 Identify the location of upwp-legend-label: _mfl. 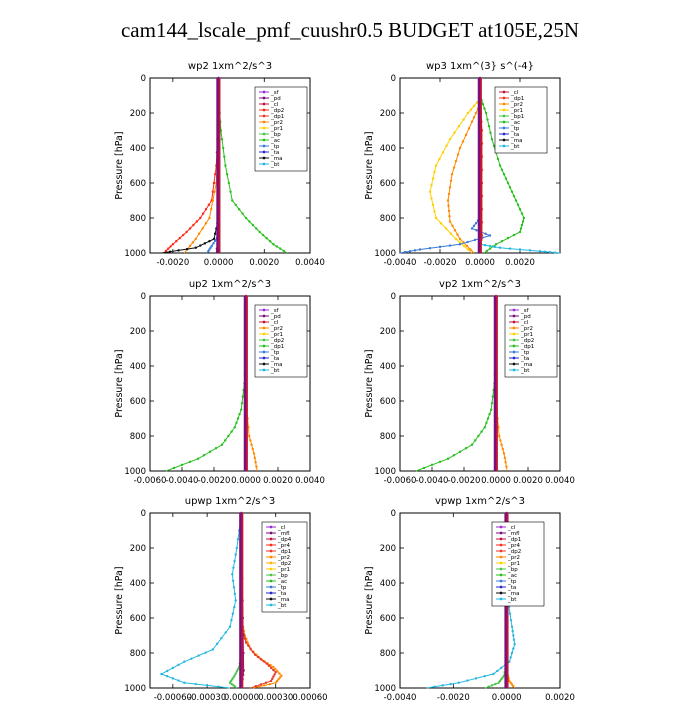
(283, 534).